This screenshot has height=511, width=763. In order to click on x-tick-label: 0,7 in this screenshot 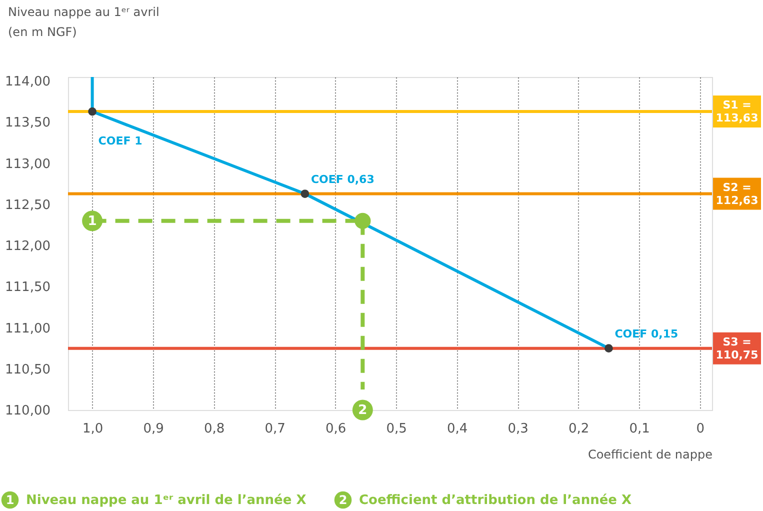, I will do `click(275, 429)`.